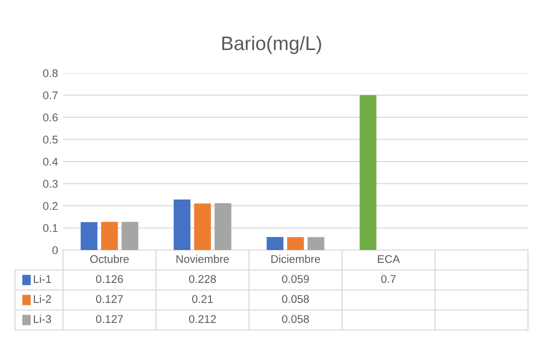  I want to click on y-tick-label: 0.7, so click(50, 95).